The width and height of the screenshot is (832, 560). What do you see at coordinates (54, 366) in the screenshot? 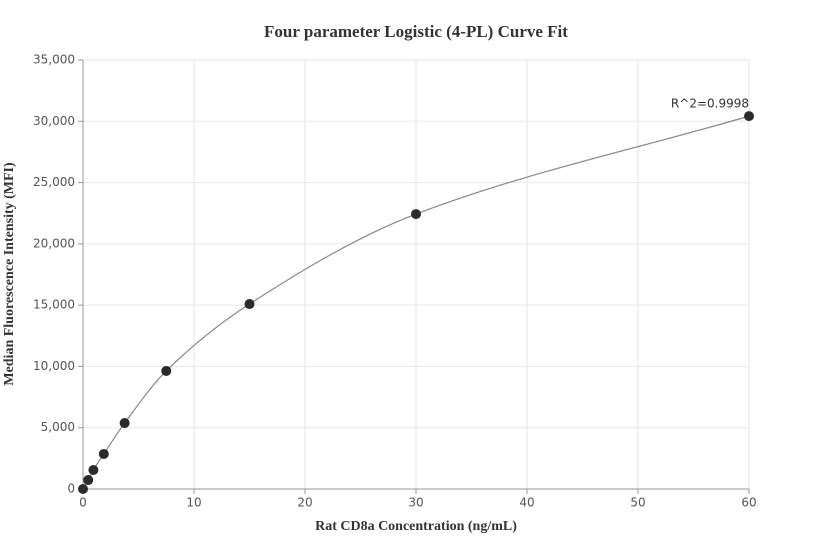
I see `y-tick-label: 10,000` at bounding box center [54, 366].